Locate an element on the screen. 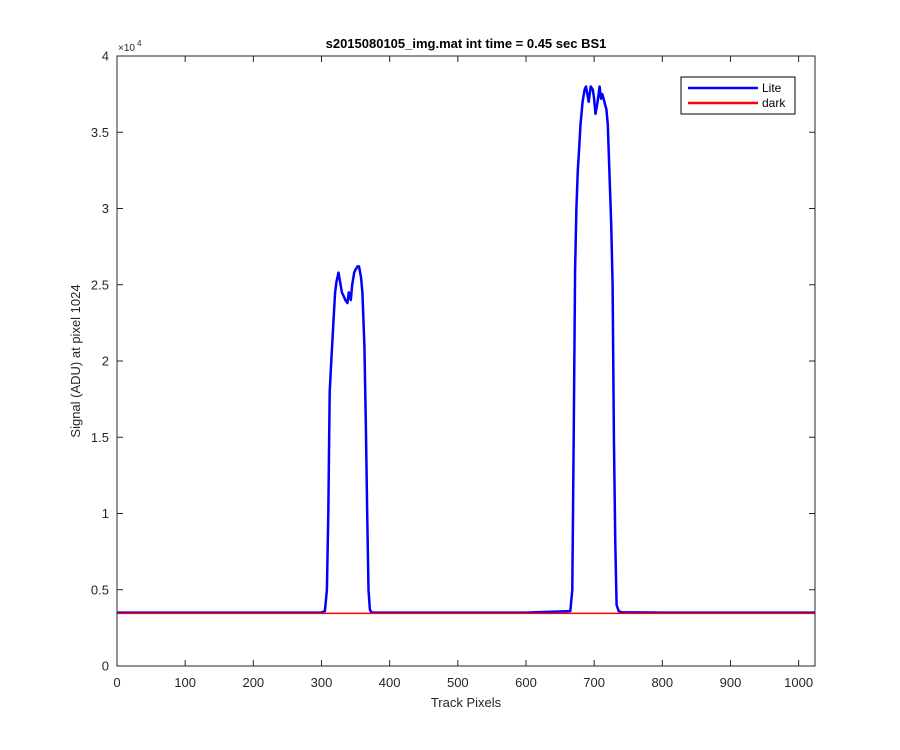  x-tick-label: 100 is located at coordinates (185, 682).